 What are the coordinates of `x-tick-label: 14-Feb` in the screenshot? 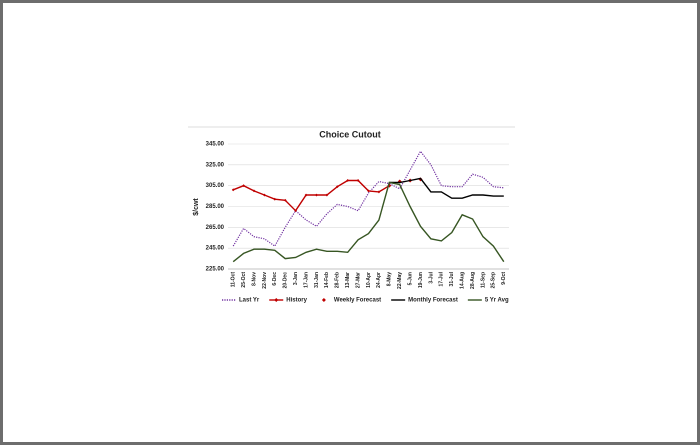 It's located at (327, 280).